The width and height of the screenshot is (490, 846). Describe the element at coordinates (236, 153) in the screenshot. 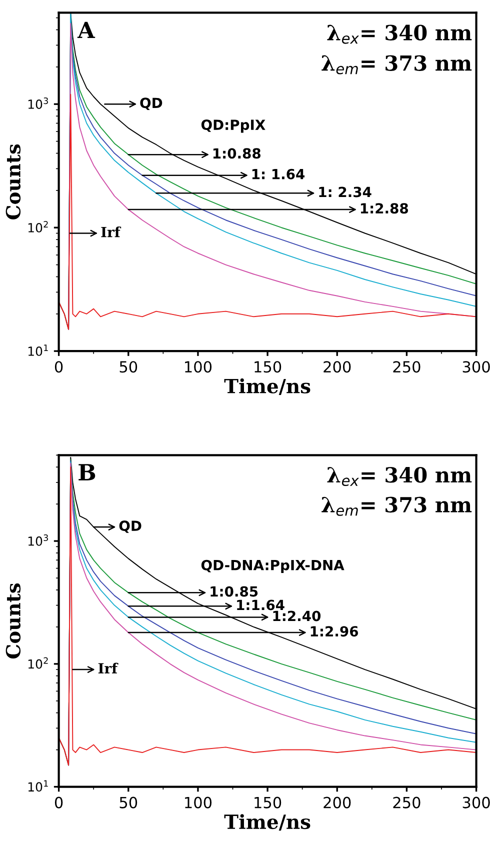

I see `annotation: 1:0.88` at that location.